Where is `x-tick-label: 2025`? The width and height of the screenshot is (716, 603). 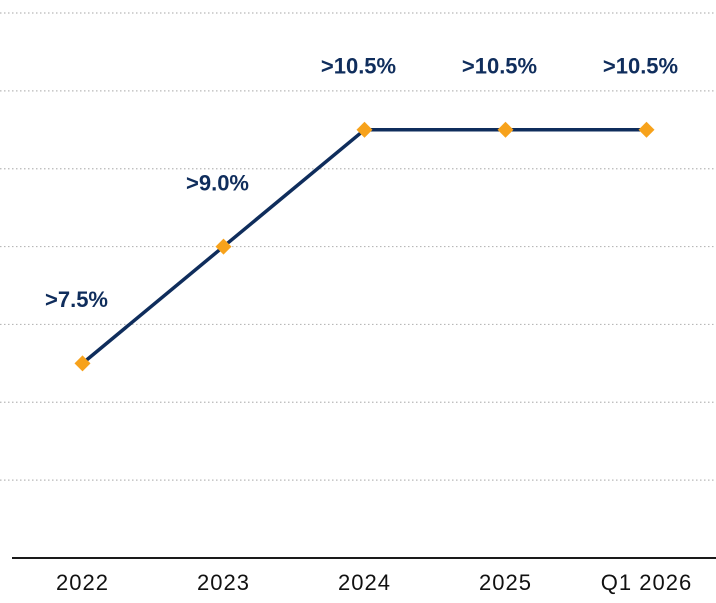
x-tick-label: 2025 is located at coordinates (505, 582).